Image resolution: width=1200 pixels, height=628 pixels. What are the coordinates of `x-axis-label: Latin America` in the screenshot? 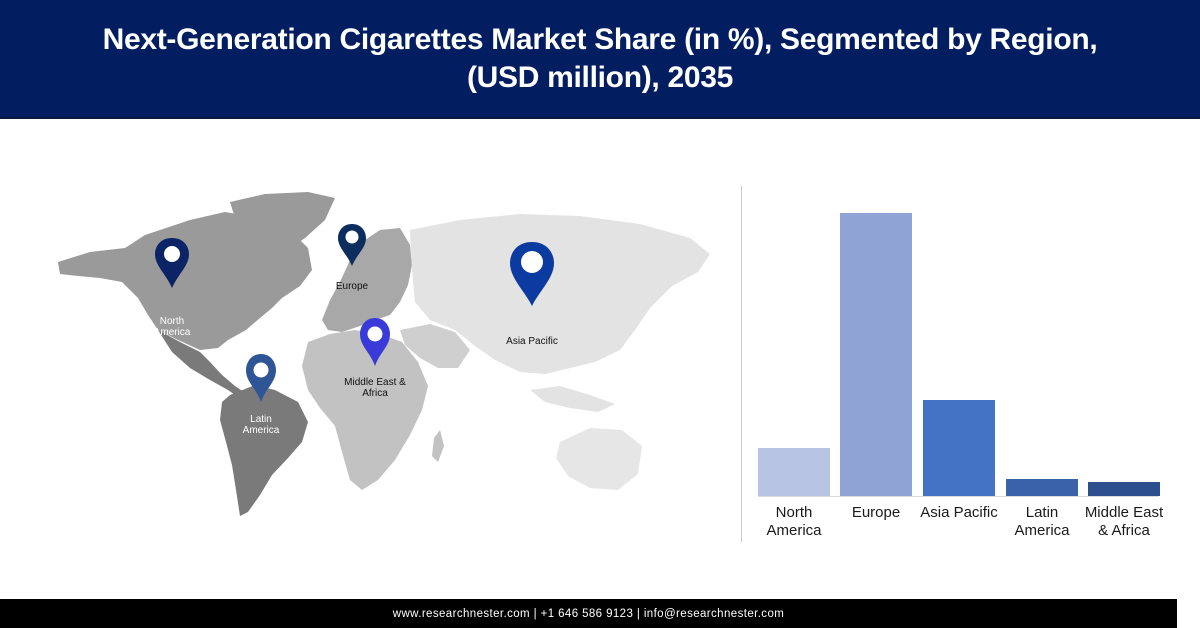 It's located at (1042, 521).